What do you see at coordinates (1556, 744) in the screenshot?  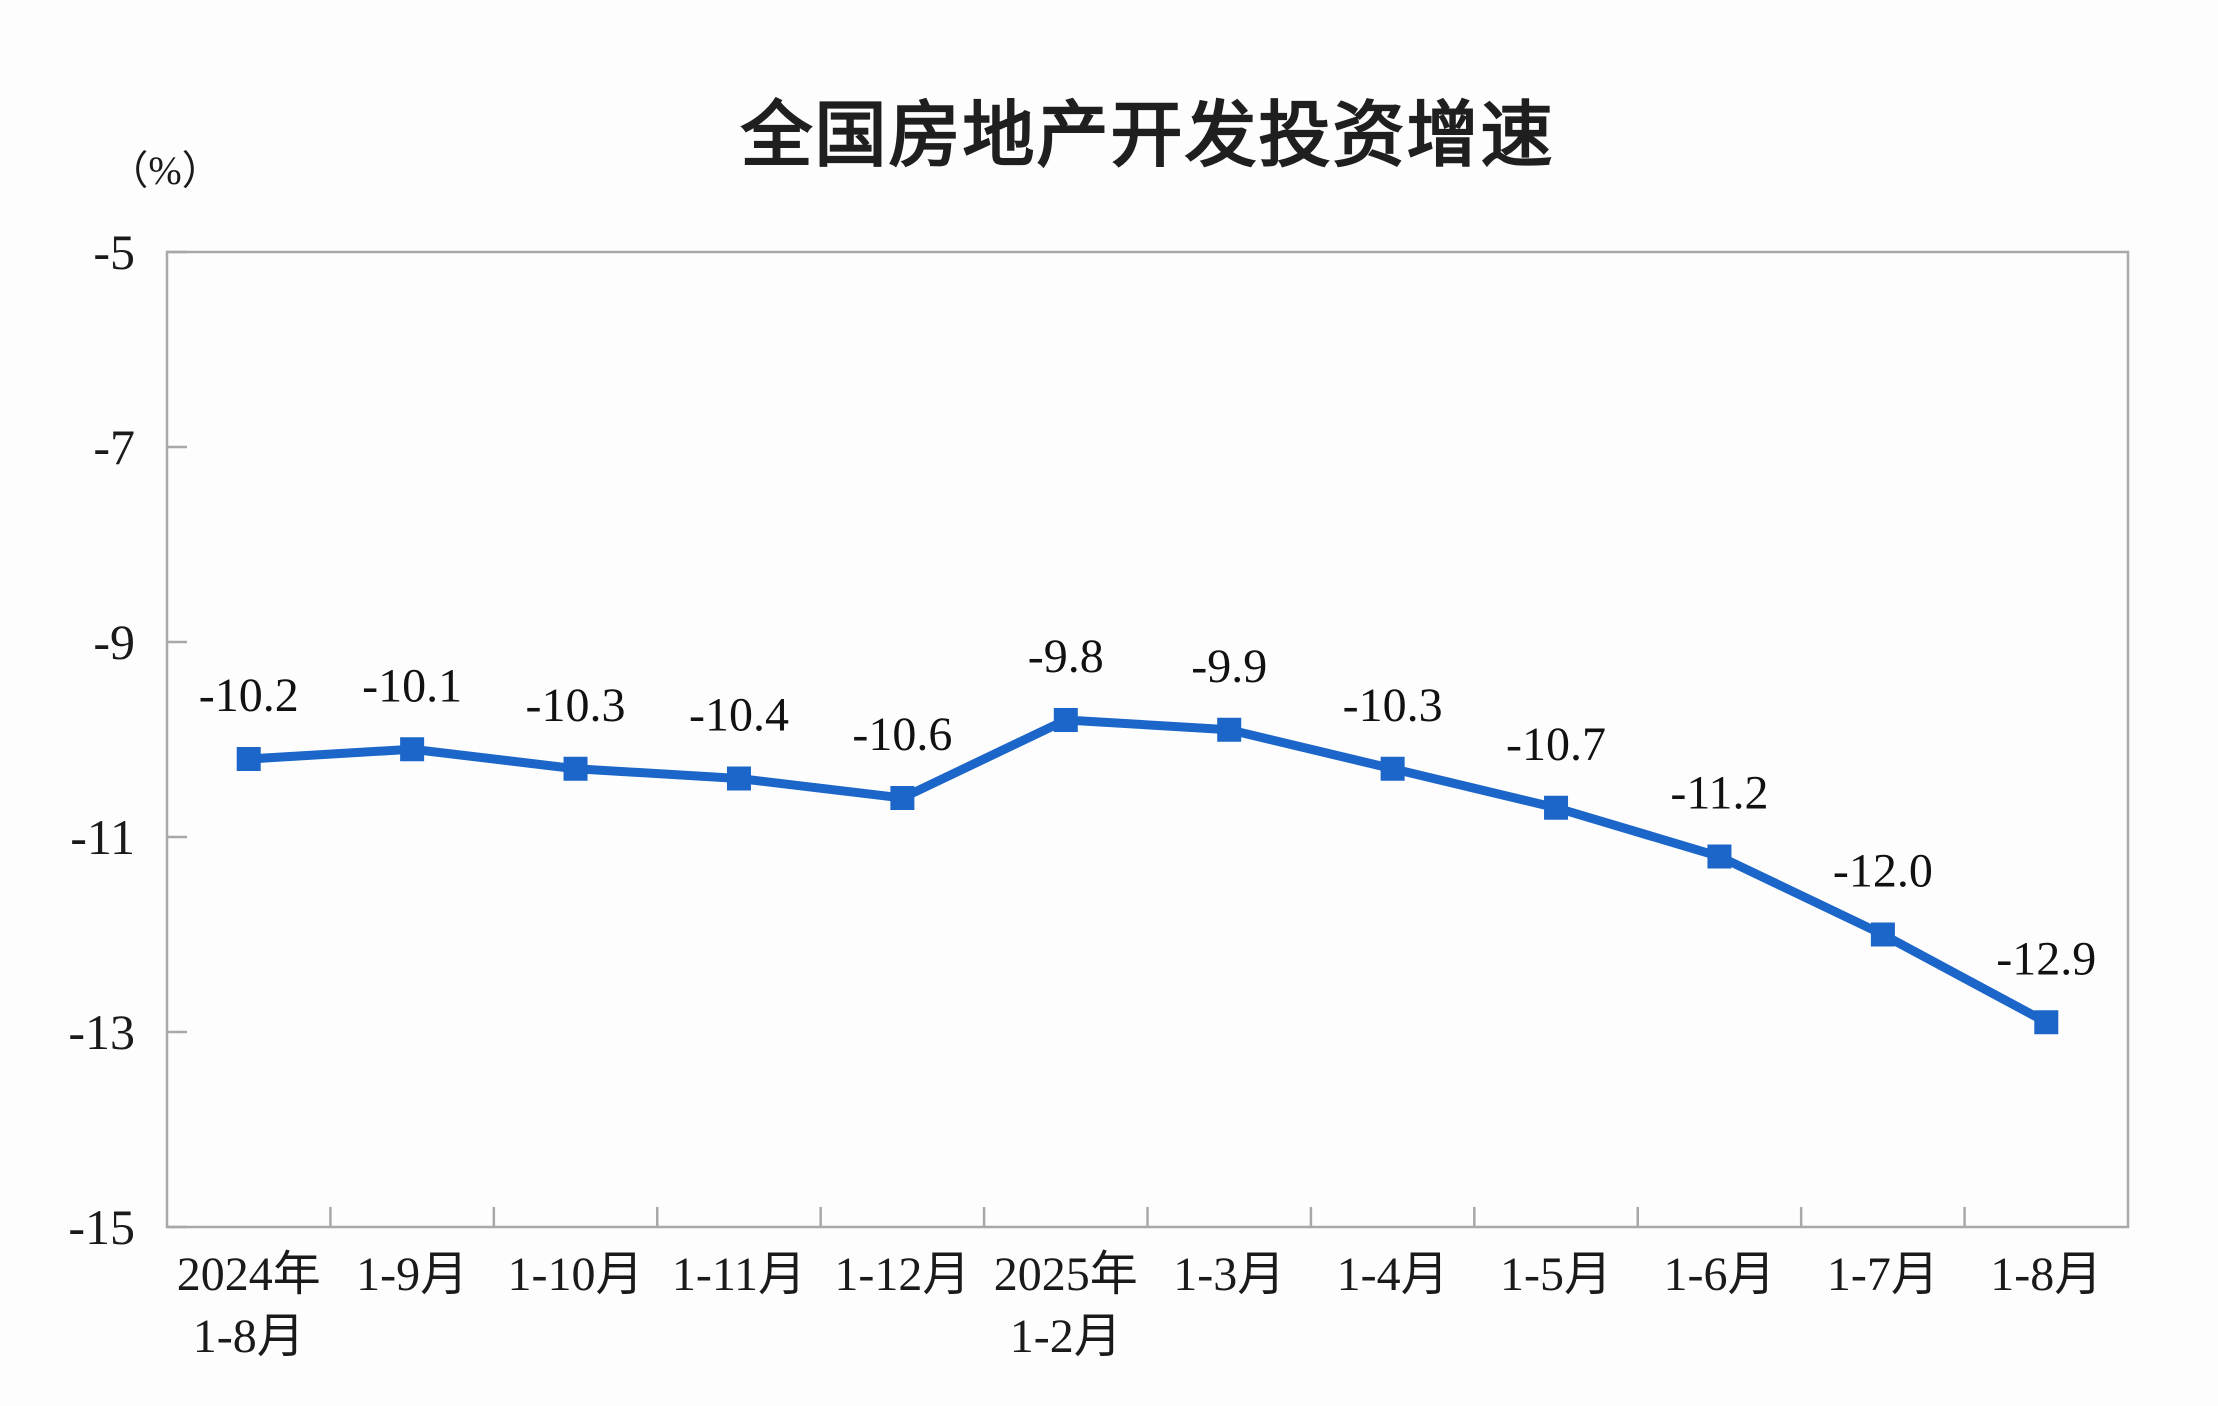 I see `data-point-label: -10.7` at bounding box center [1556, 744].